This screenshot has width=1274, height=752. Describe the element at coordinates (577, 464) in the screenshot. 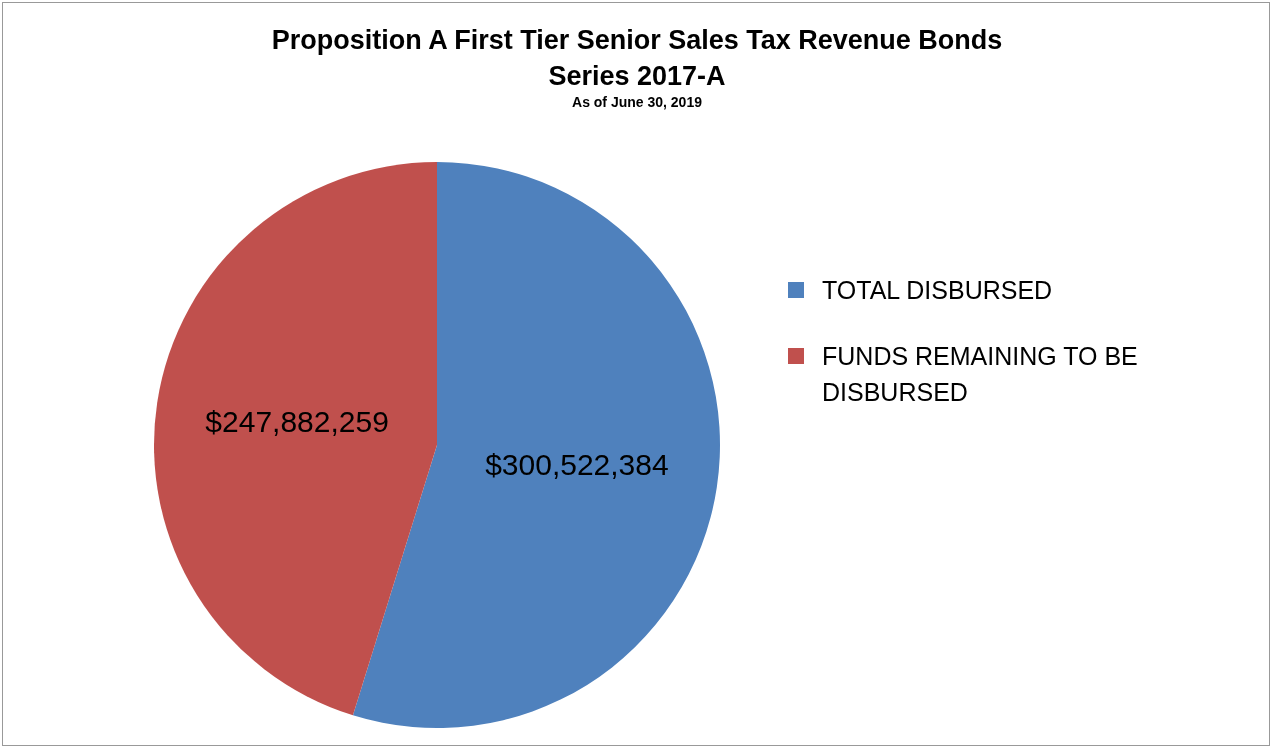

I see `data-label: $300,522,384` at that location.